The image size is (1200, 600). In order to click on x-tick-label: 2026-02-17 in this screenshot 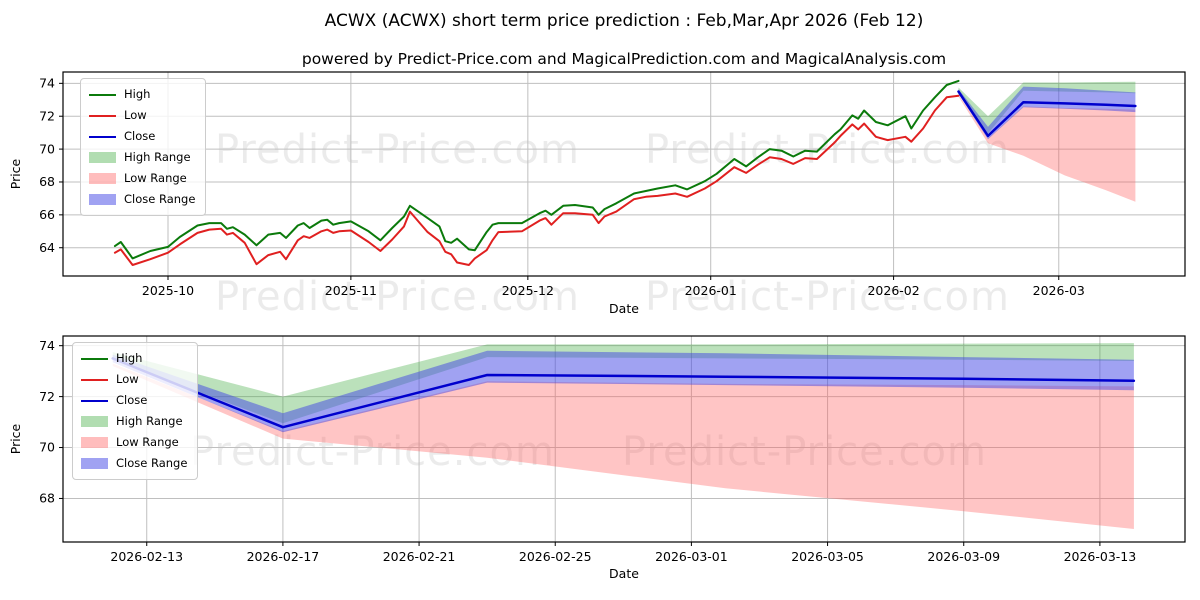, I will do `click(283, 556)`.